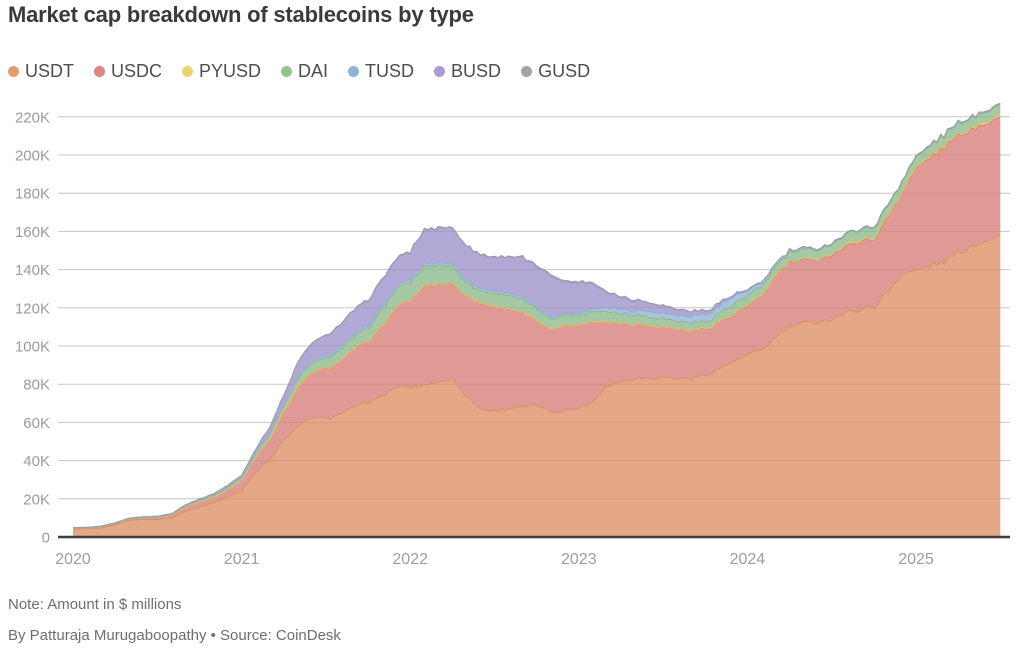 The width and height of the screenshot is (1024, 665). What do you see at coordinates (527, 71) in the screenshot?
I see `legend-dot-gusd` at bounding box center [527, 71].